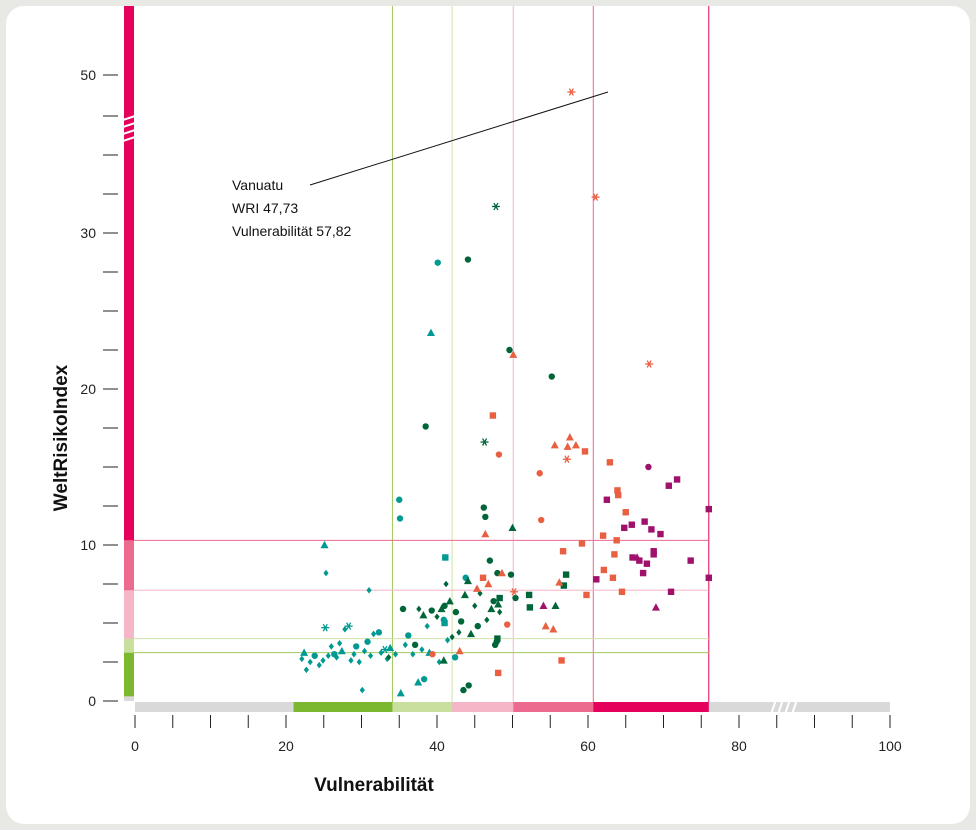 The width and height of the screenshot is (976, 830). What do you see at coordinates (257, 185) in the screenshot?
I see `annotation-country: Vanuatu` at bounding box center [257, 185].